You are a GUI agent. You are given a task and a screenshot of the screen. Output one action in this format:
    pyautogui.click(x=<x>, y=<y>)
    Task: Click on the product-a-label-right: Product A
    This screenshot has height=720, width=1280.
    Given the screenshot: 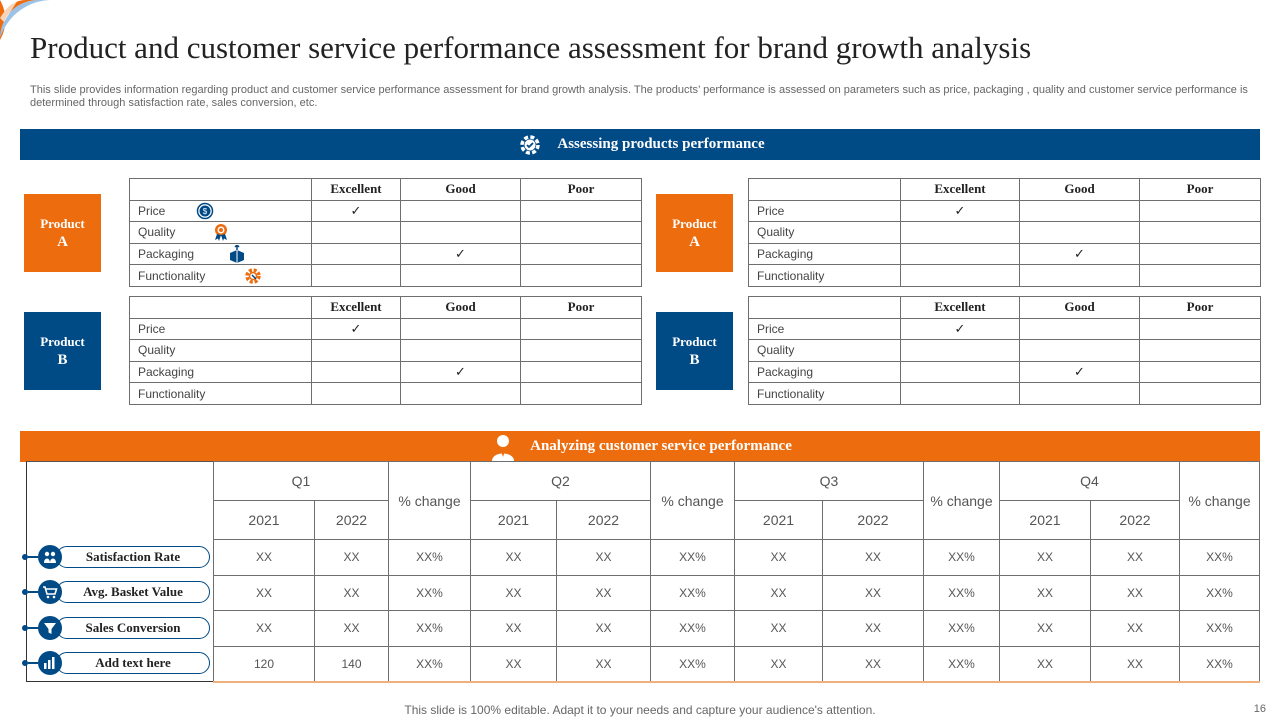 What is the action you would take?
    pyautogui.click(x=694, y=233)
    